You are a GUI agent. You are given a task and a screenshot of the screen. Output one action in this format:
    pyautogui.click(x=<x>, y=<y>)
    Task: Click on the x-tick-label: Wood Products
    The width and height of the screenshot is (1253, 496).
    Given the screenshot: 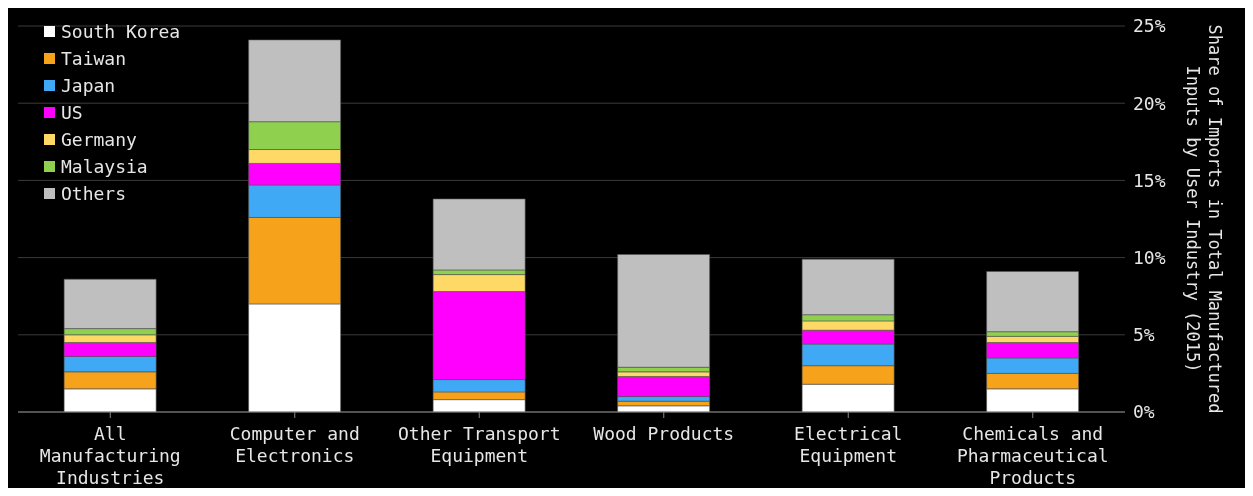 What is the action you would take?
    pyautogui.click(x=664, y=433)
    